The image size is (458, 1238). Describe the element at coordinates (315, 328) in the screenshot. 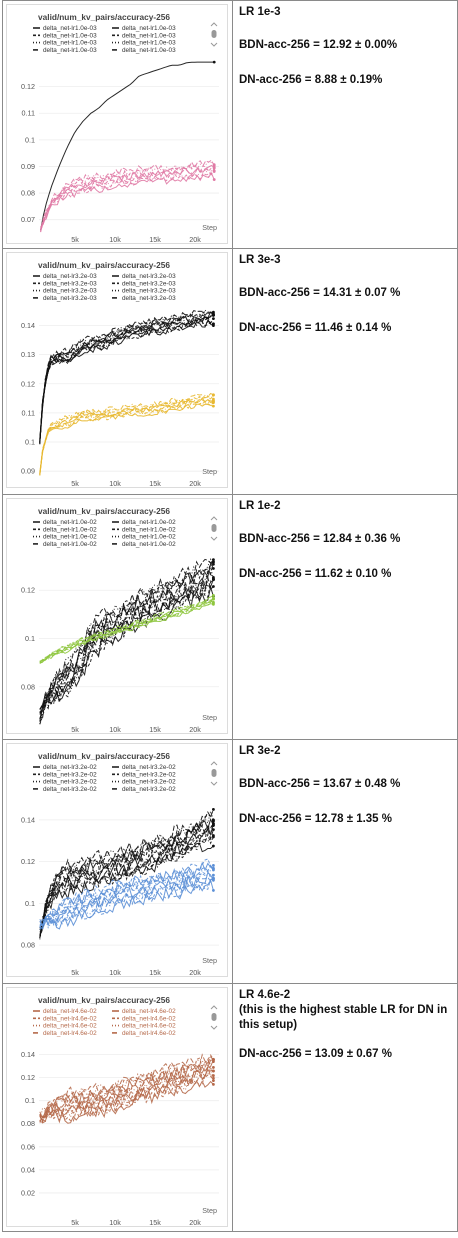

I see `metric-line: DN-acc-256 = 11.46 ± 0.14 %` at that location.